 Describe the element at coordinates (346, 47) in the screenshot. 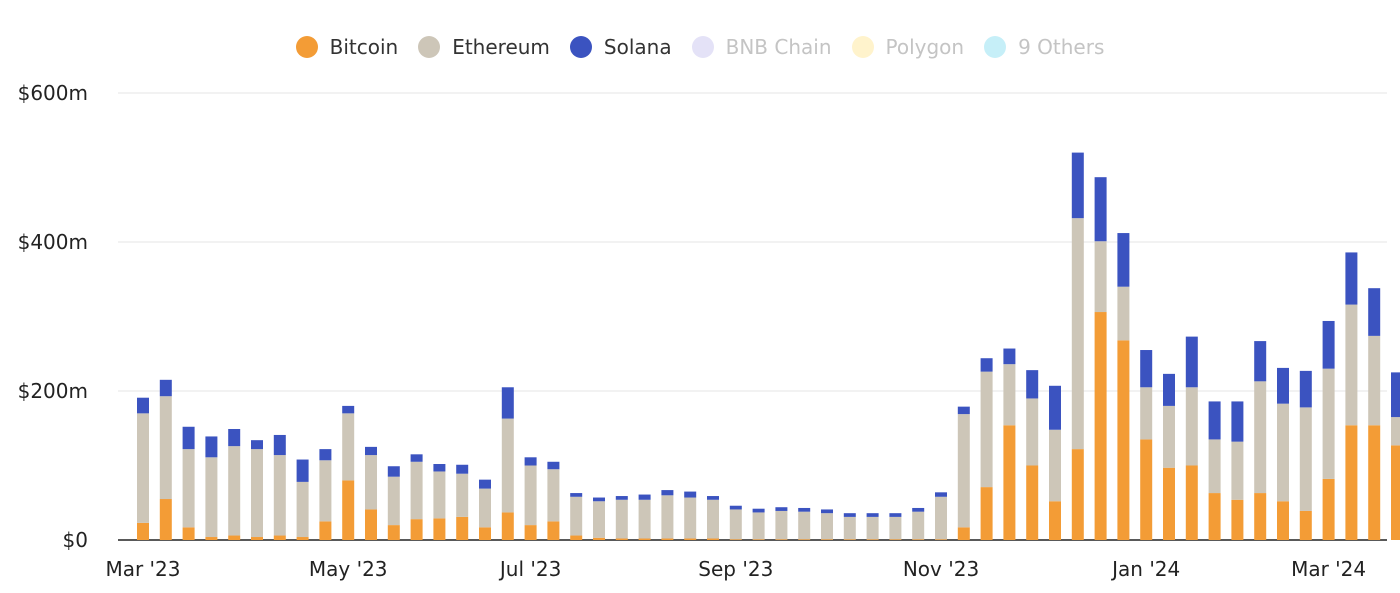

I see `legend-item-bitcoin: Bitcoin` at that location.